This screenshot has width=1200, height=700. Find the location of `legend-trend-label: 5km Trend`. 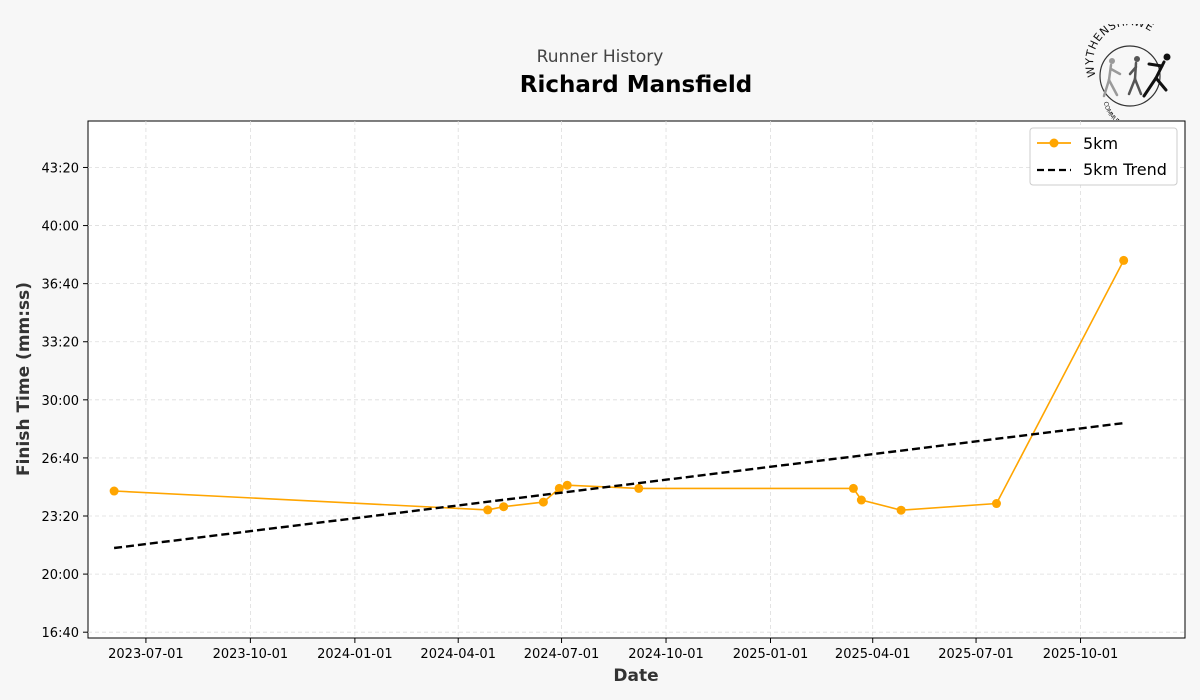

legend-trend-label: 5km Trend is located at coordinates (1125, 169).